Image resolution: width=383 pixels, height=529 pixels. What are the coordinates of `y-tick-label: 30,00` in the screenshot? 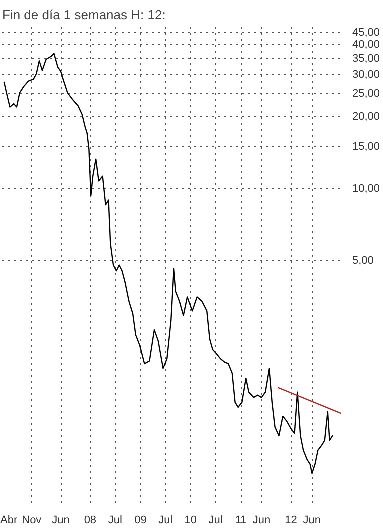 It's located at (366, 75).